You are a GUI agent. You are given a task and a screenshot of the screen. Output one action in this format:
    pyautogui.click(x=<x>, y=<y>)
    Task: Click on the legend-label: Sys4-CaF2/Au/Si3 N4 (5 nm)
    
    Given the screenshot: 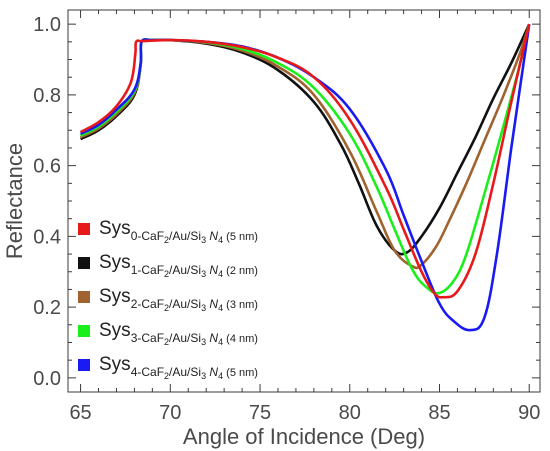 What is the action you would take?
    pyautogui.click(x=178, y=367)
    